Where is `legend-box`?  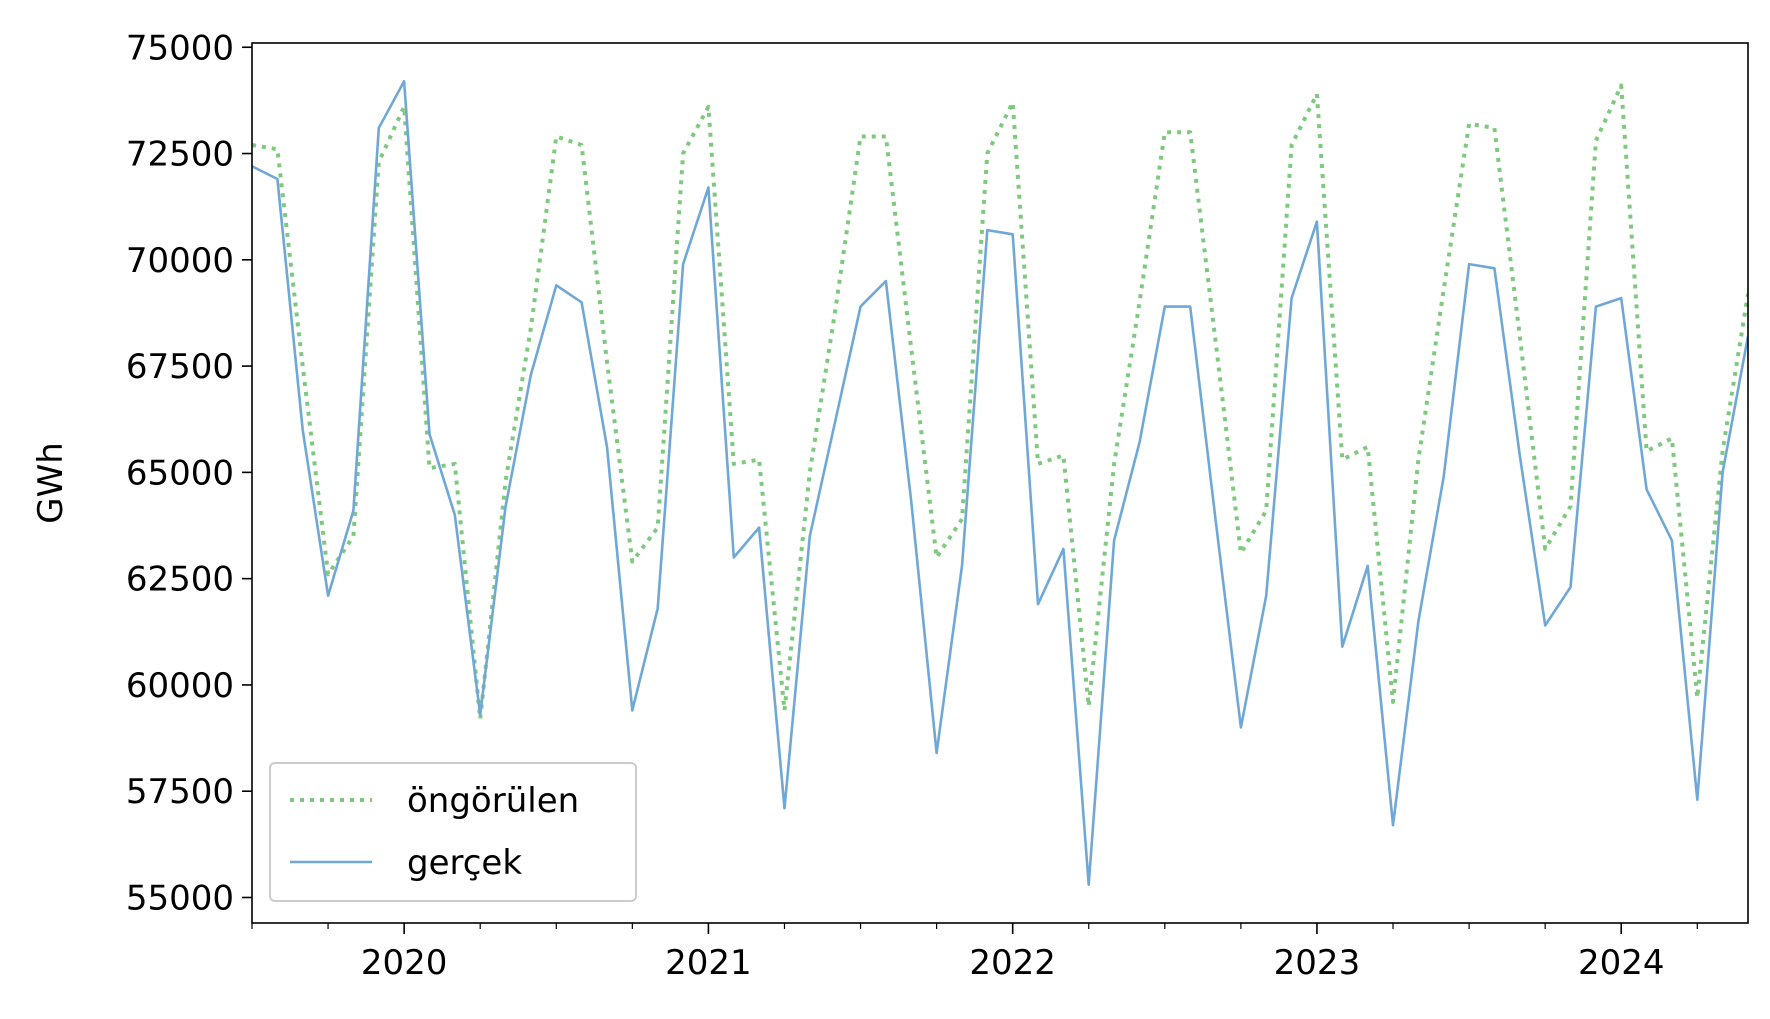 legend-box is located at coordinates (453, 832).